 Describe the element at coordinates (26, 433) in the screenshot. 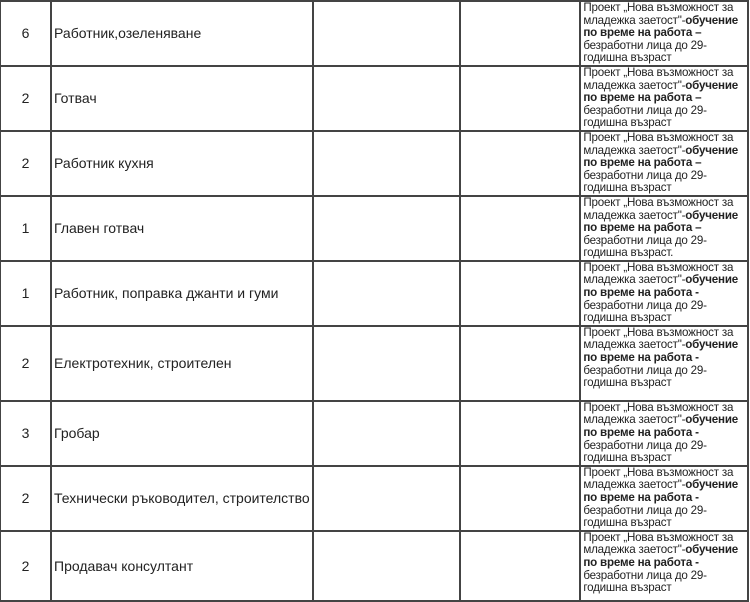

I see `count-cell: 3` at that location.